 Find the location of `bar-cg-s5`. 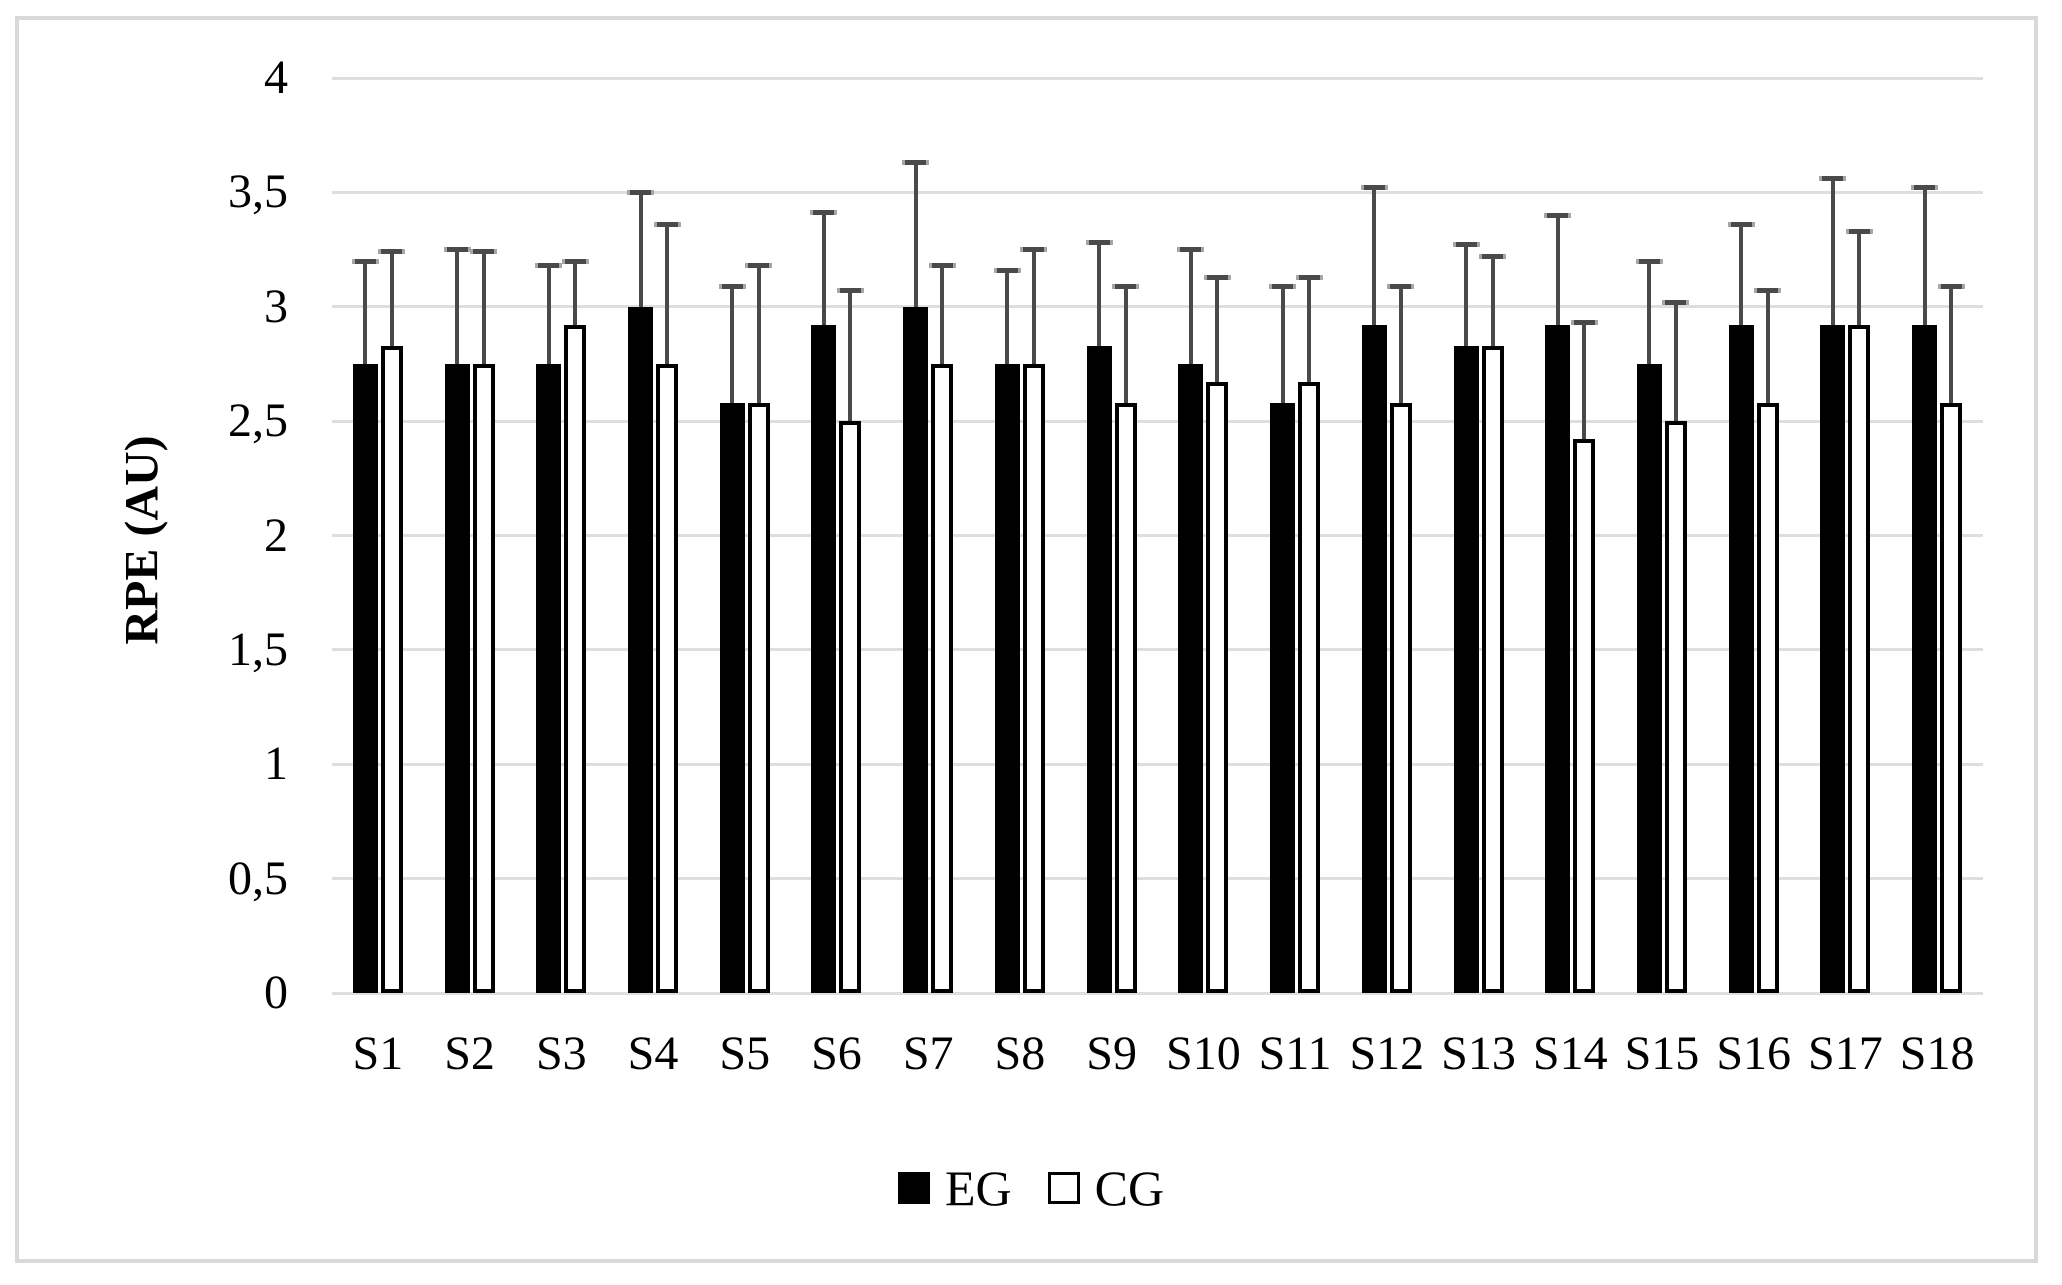

bar-cg-s5 is located at coordinates (758, 697).